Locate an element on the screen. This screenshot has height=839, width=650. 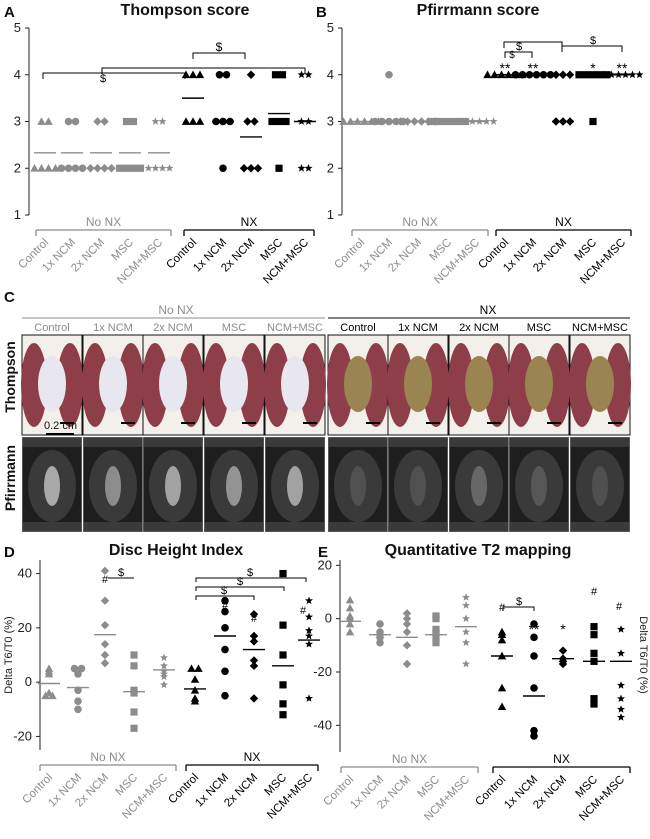
y-tick-label: 40 is located at coordinates (25, 573).